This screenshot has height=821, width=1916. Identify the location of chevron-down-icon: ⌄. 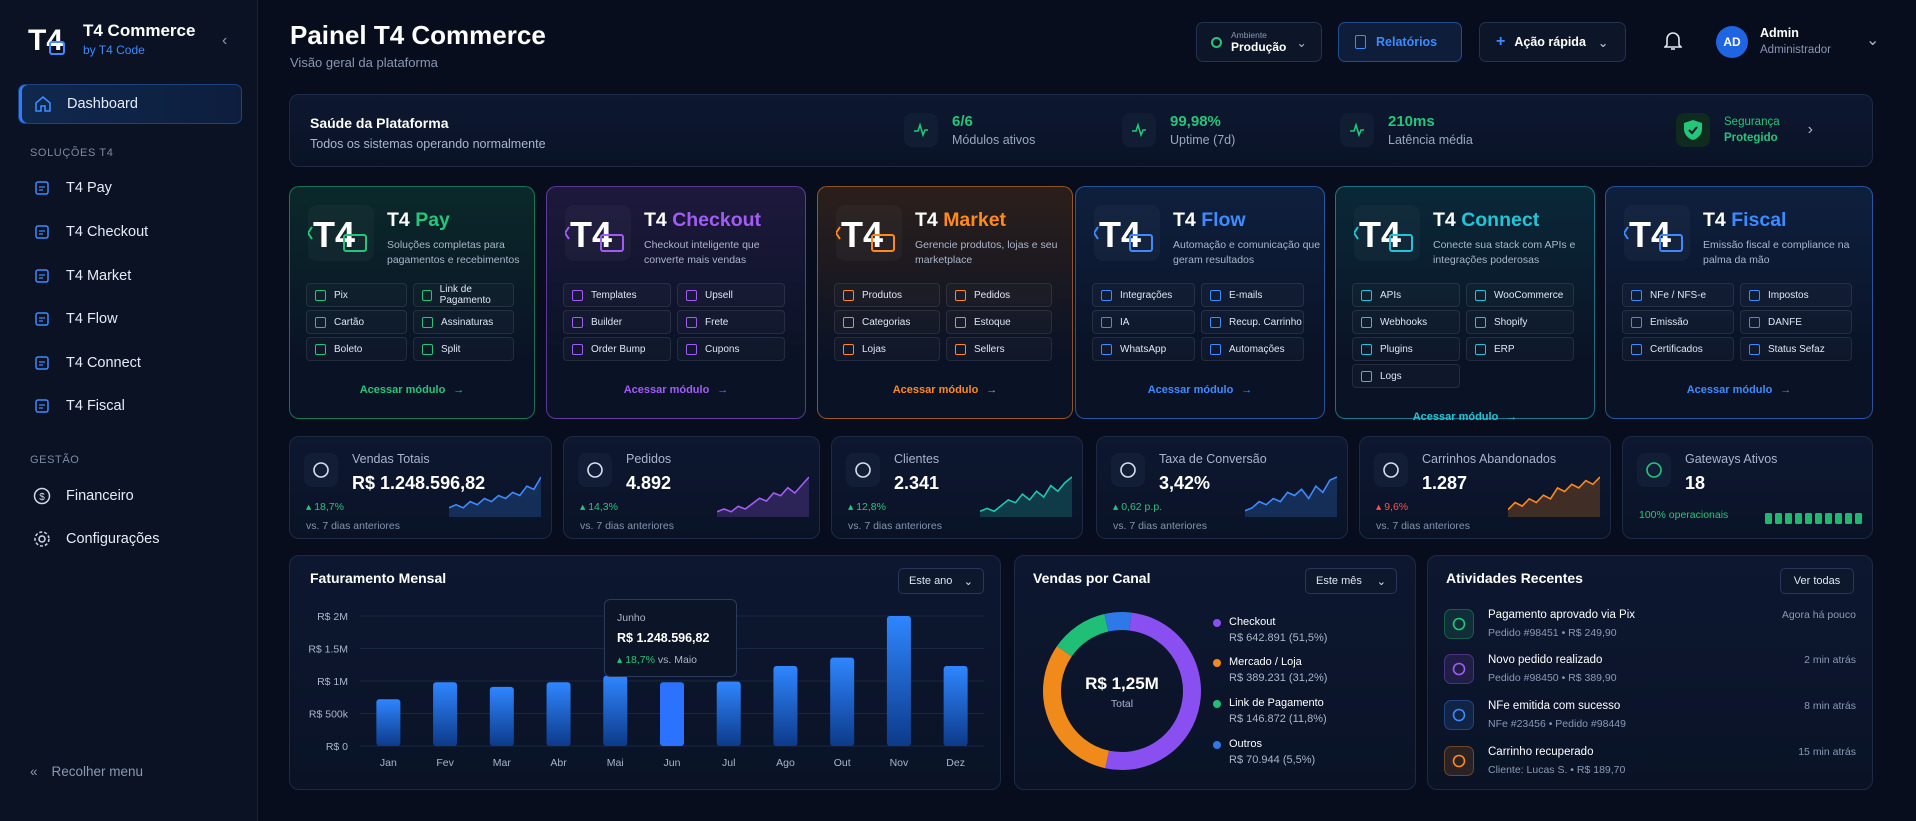
(1381, 581).